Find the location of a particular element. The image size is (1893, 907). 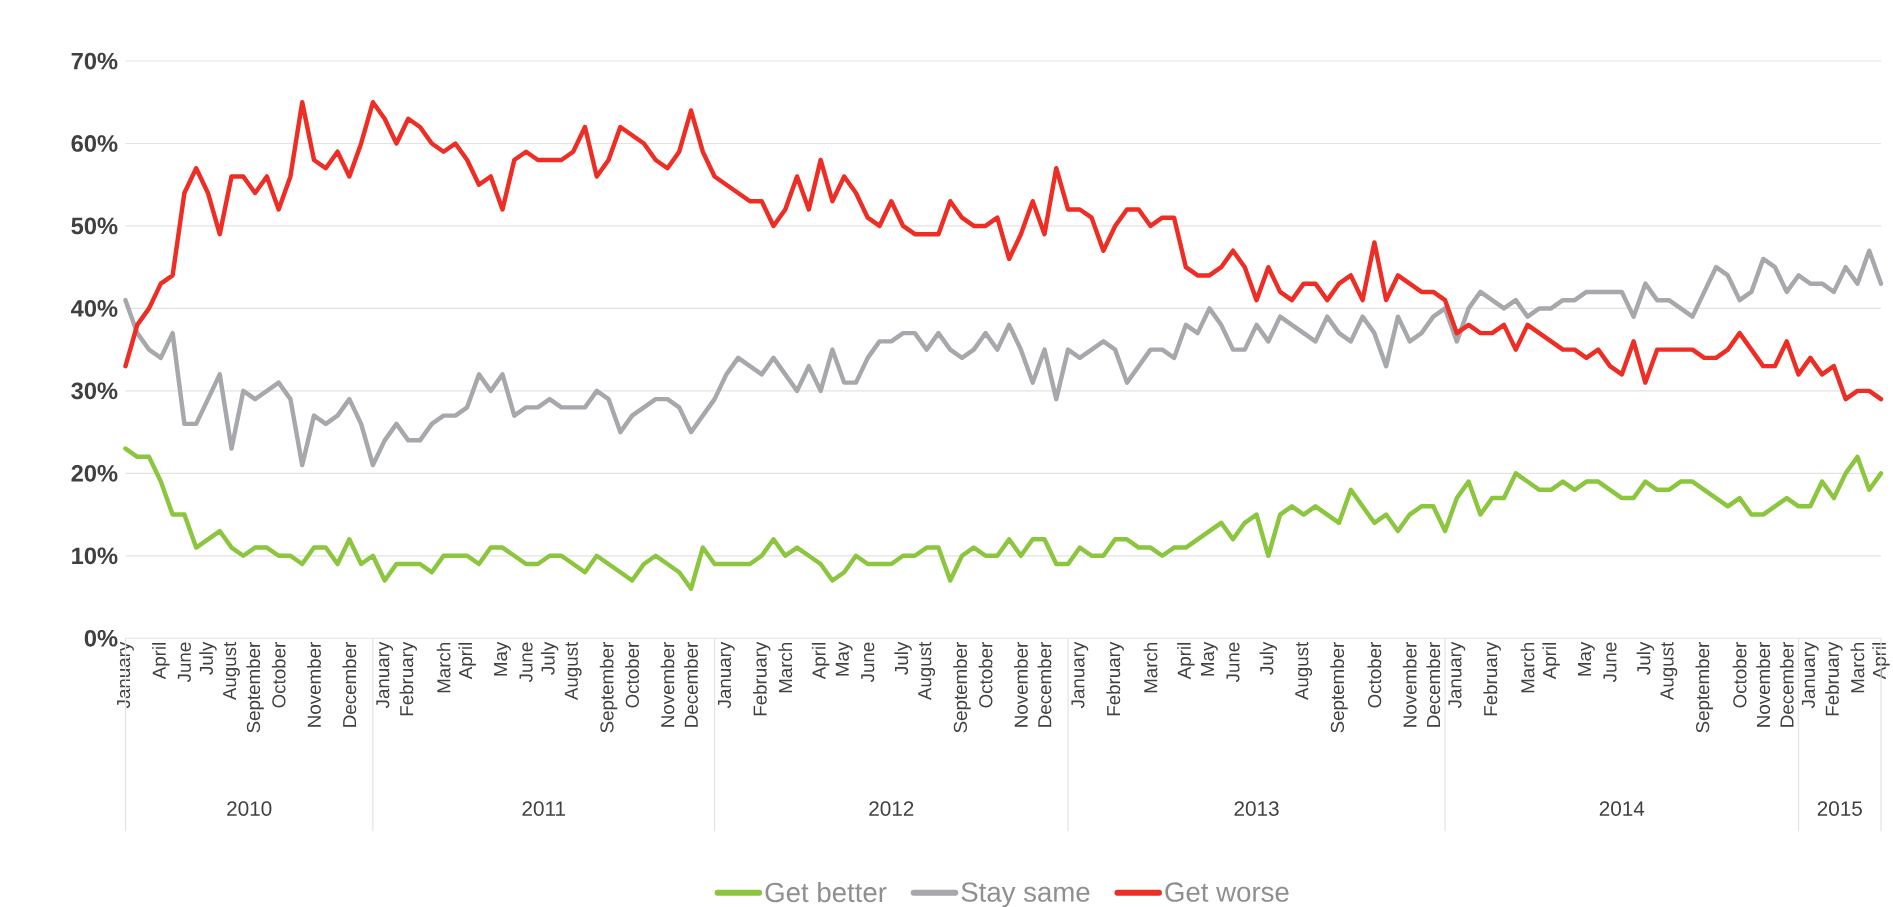

text: 2012 is located at coordinates (891, 808).